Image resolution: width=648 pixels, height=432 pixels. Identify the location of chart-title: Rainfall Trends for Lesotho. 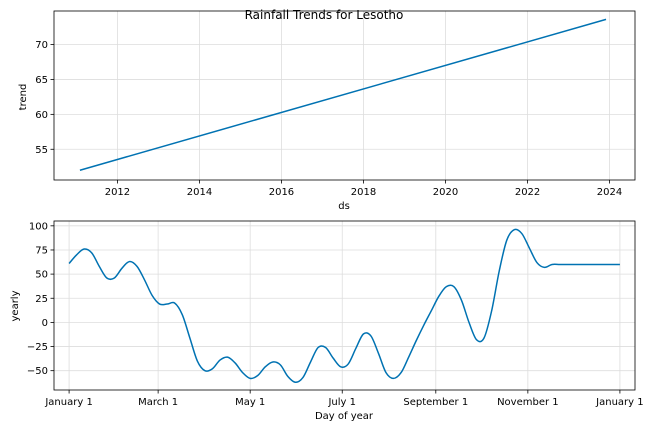
(324, 15).